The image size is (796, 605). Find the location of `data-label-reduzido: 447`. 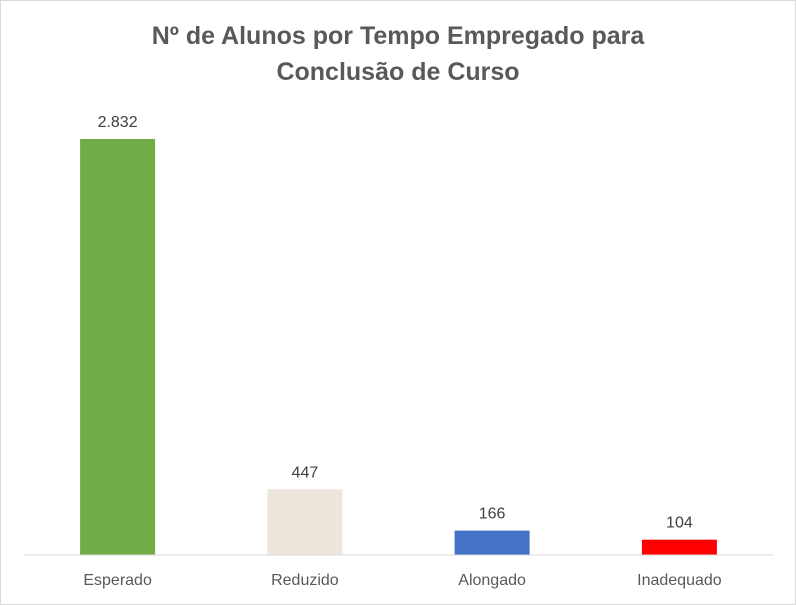

data-label-reduzido: 447 is located at coordinates (305, 472).